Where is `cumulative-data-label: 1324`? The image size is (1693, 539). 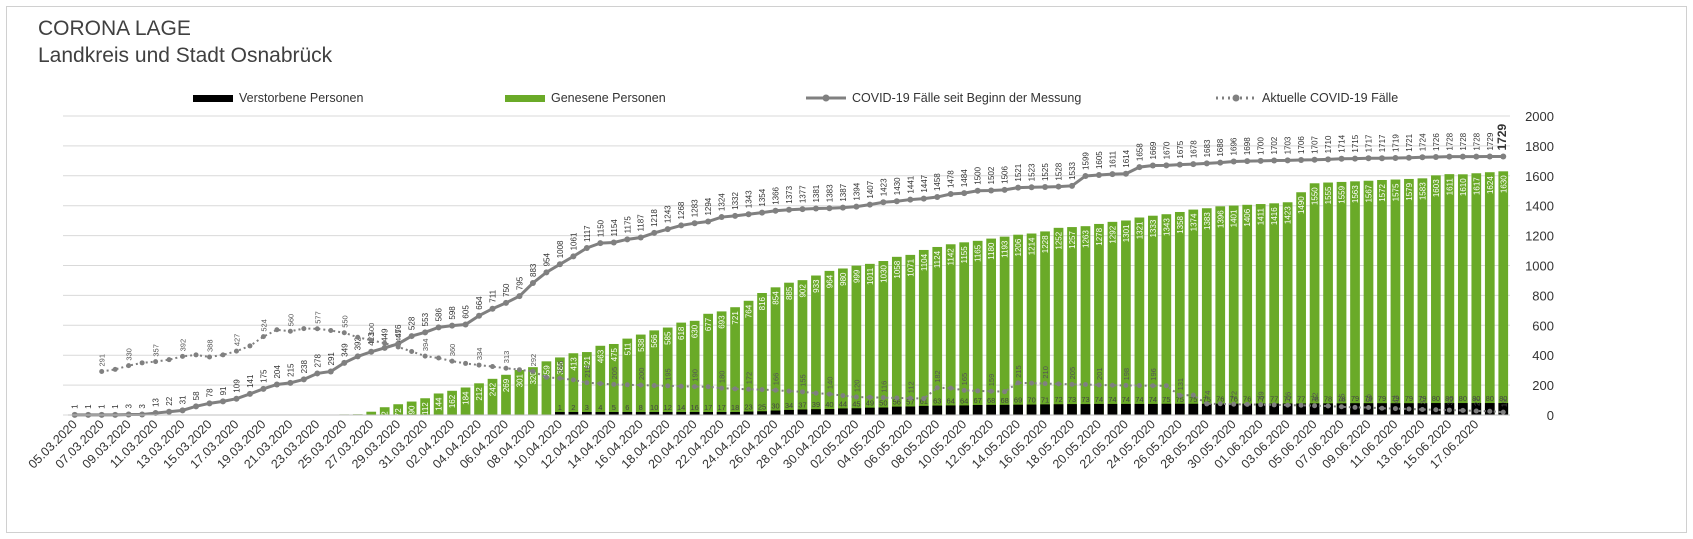 cumulative-data-label: 1324 is located at coordinates (722, 202).